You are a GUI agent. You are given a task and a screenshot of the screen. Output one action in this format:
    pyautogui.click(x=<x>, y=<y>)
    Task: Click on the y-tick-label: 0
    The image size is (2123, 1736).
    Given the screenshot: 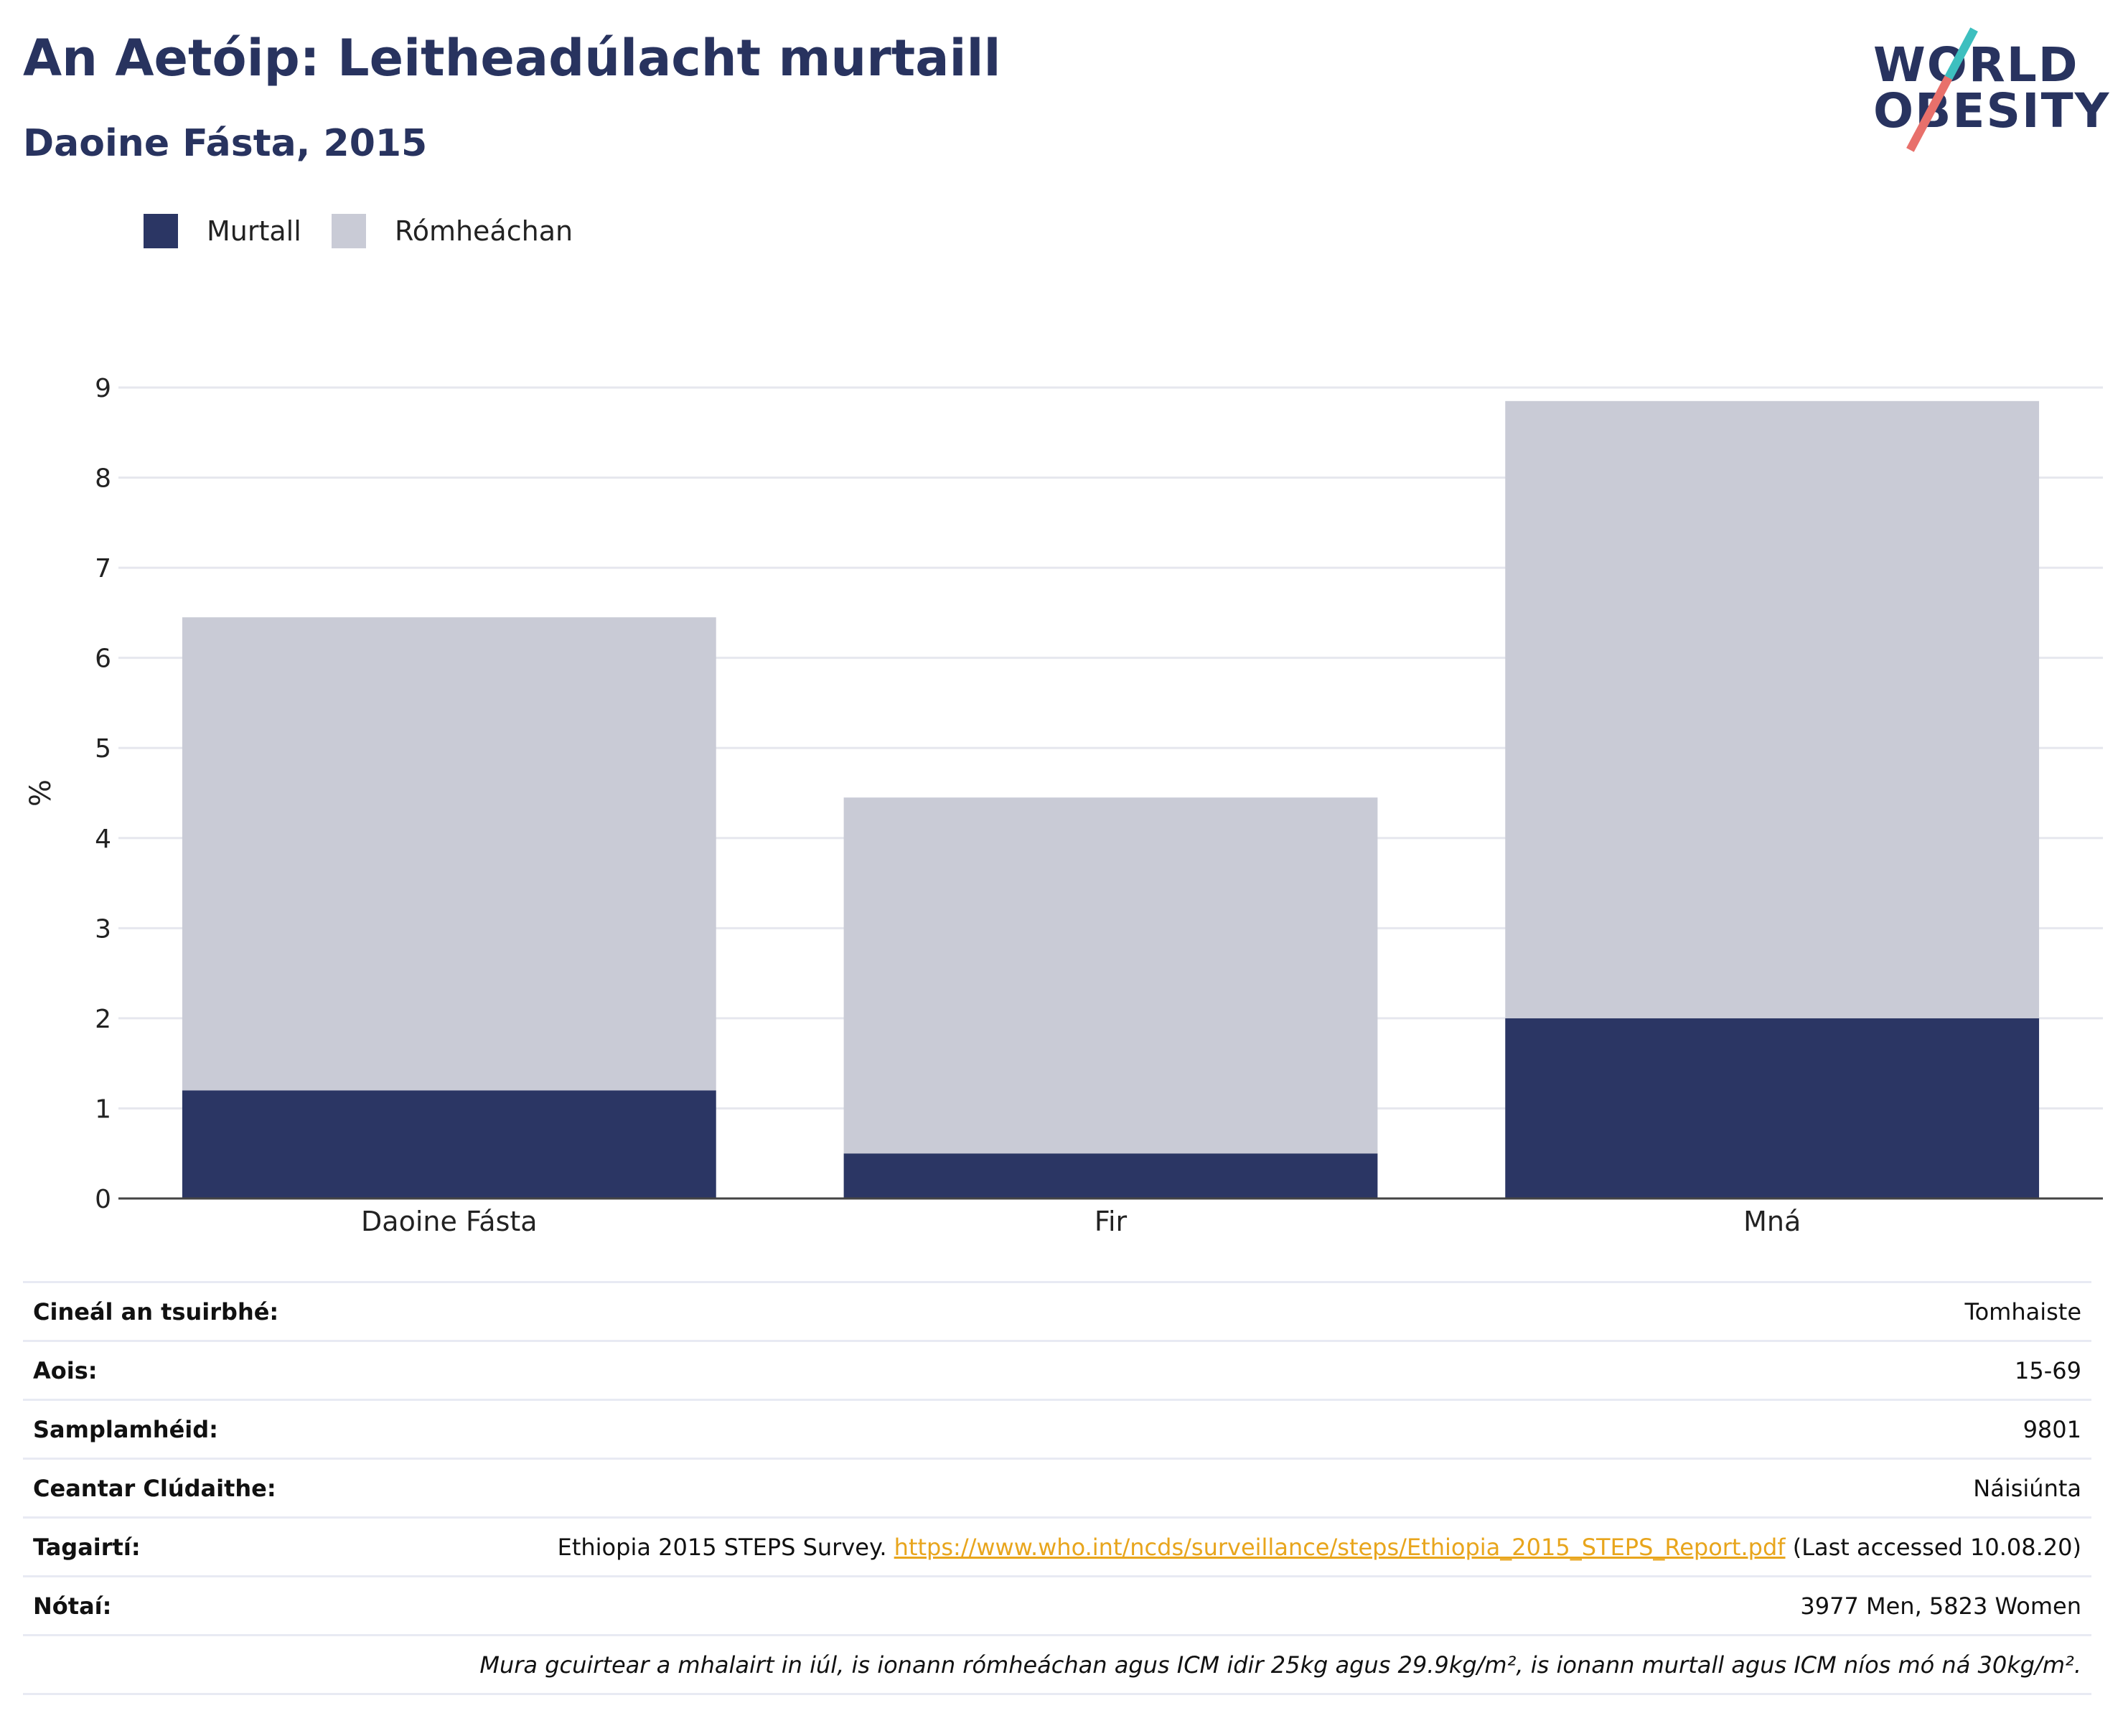 What is the action you would take?
    pyautogui.click(x=103, y=1199)
    